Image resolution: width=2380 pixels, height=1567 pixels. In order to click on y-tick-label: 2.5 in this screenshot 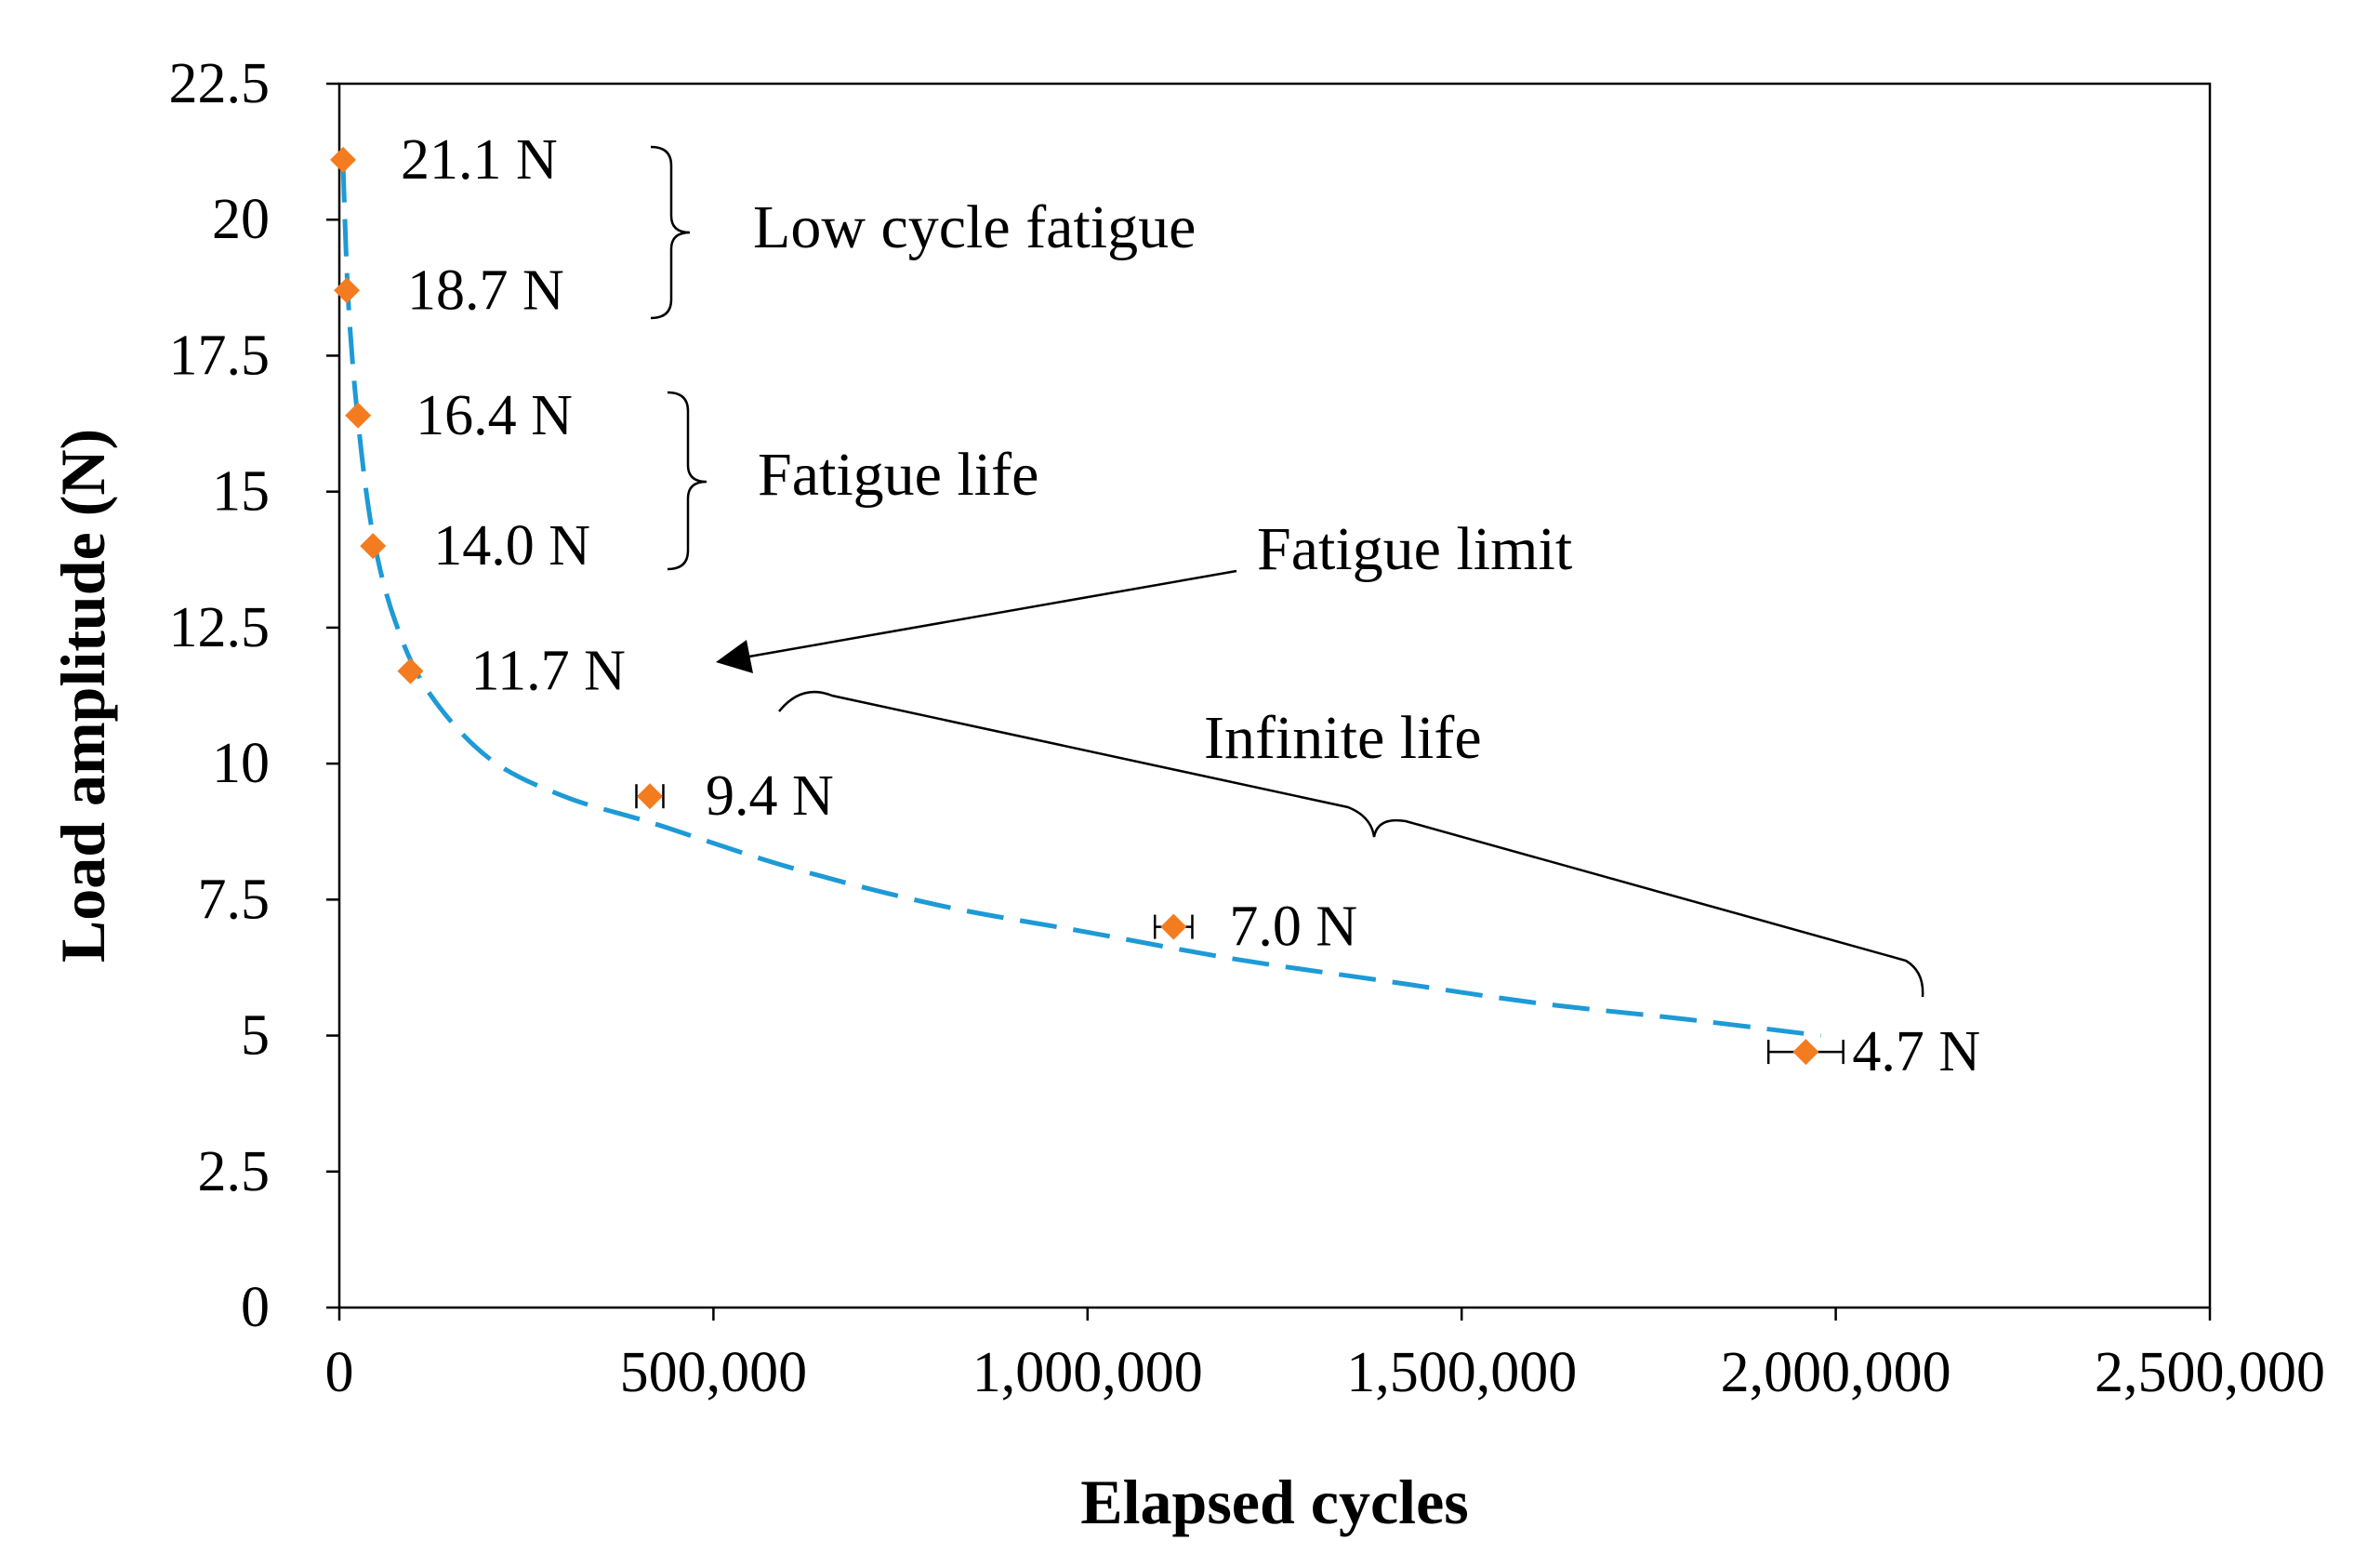, I will do `click(234, 1171)`.